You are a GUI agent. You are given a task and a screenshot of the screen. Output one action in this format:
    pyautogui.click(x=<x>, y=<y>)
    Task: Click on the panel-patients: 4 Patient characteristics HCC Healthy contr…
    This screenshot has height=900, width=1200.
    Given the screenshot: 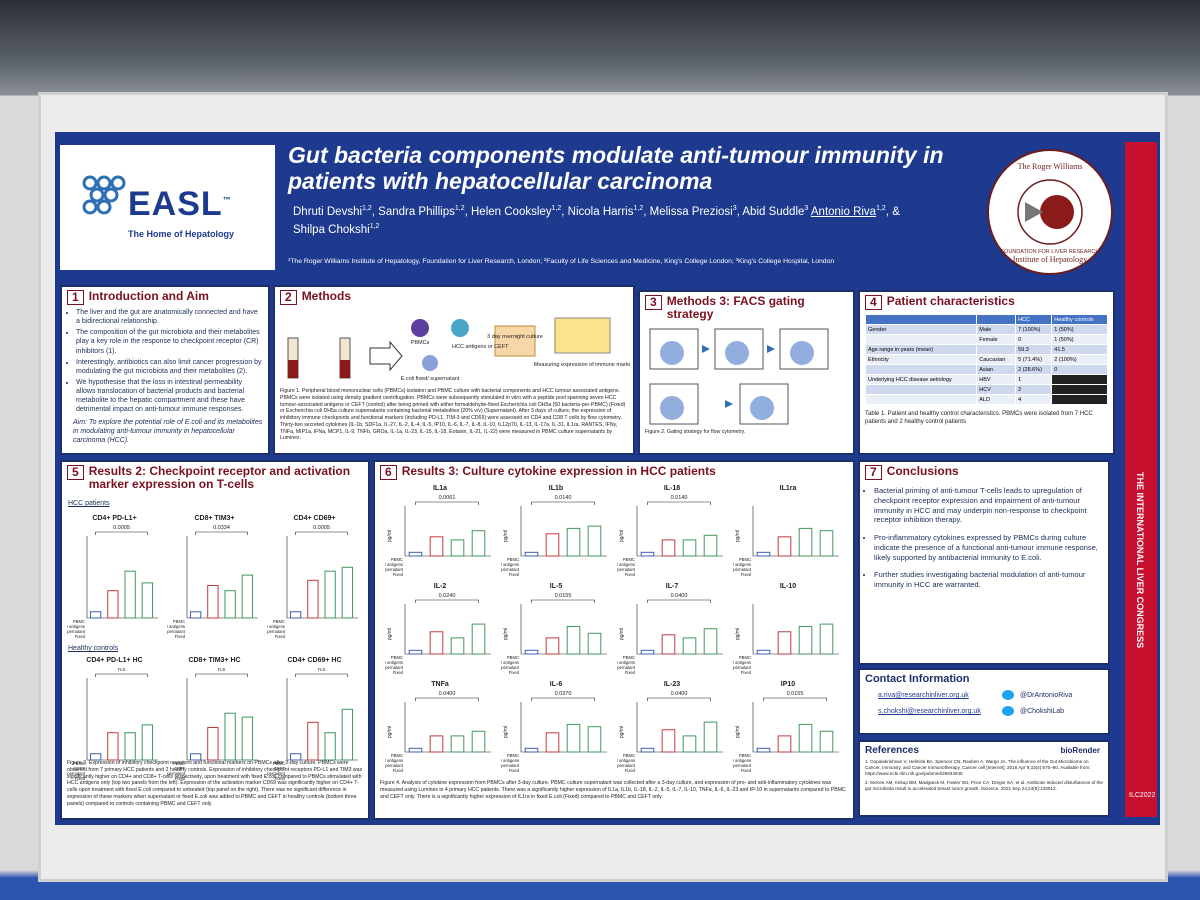 What is the action you would take?
    pyautogui.click(x=986, y=372)
    